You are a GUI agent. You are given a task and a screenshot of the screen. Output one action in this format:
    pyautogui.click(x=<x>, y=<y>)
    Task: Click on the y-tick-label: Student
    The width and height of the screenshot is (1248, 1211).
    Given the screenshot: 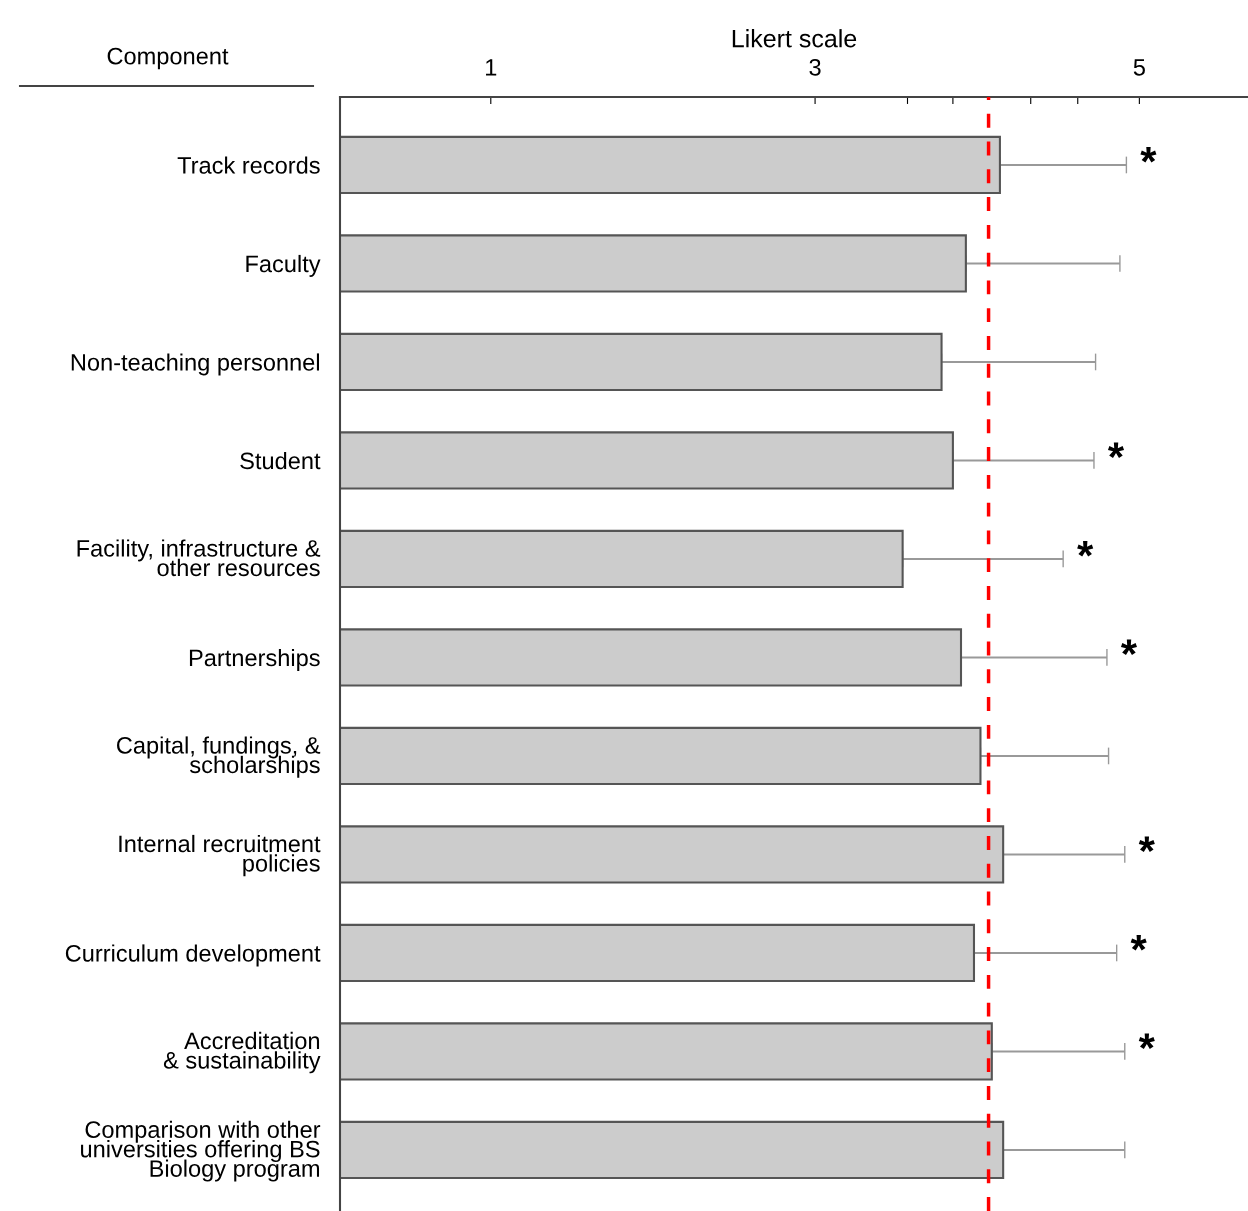 What is the action you would take?
    pyautogui.click(x=280, y=460)
    